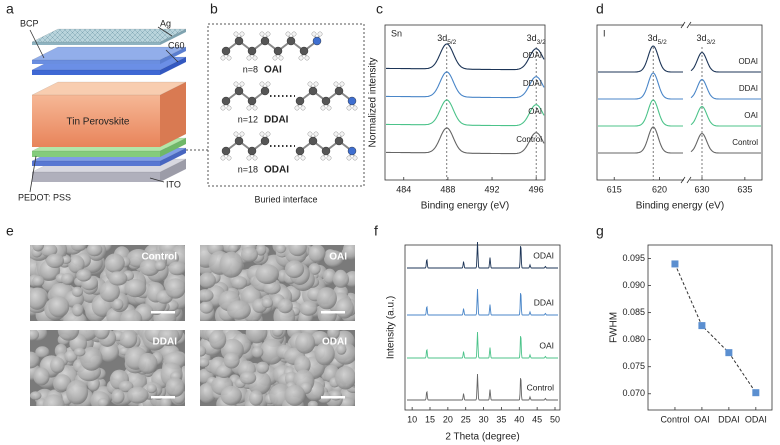  Describe the element at coordinates (492, 189) in the screenshot. I see `x-tick-label: 492` at that location.